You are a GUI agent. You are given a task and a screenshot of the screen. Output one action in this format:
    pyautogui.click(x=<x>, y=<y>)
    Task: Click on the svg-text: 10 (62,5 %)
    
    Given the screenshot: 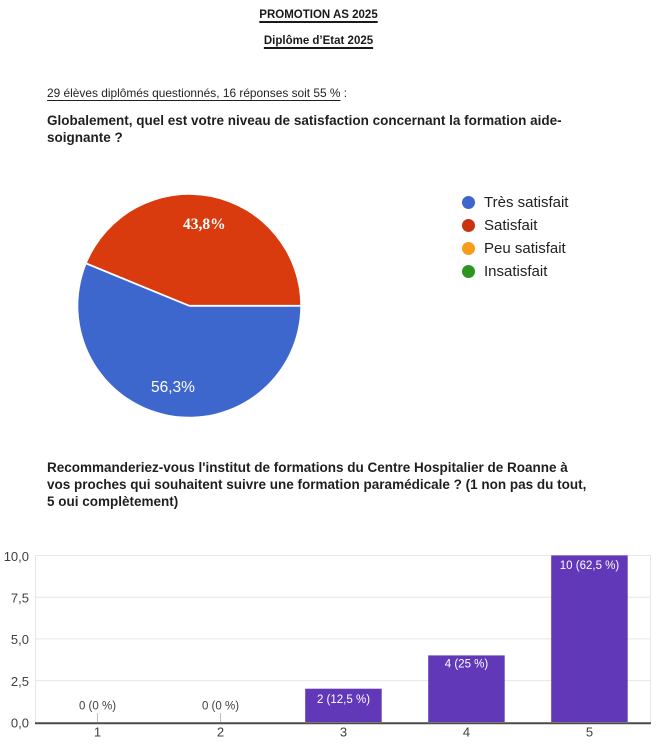 What is the action you would take?
    pyautogui.click(x=590, y=566)
    